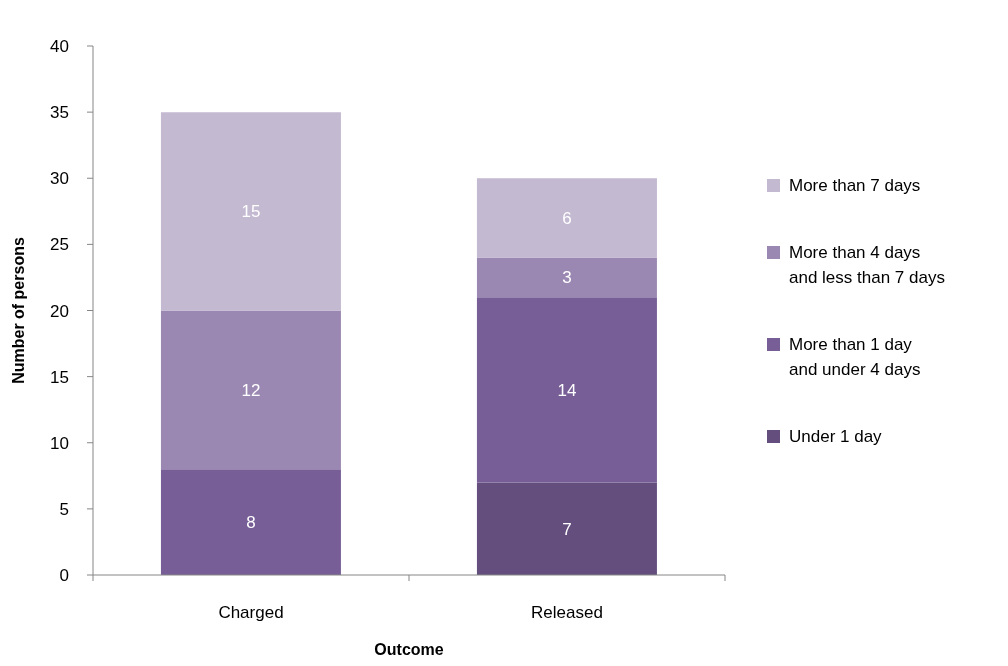 This screenshot has width=1008, height=666. What do you see at coordinates (64, 509) in the screenshot?
I see `y-tick-label: 5` at bounding box center [64, 509].